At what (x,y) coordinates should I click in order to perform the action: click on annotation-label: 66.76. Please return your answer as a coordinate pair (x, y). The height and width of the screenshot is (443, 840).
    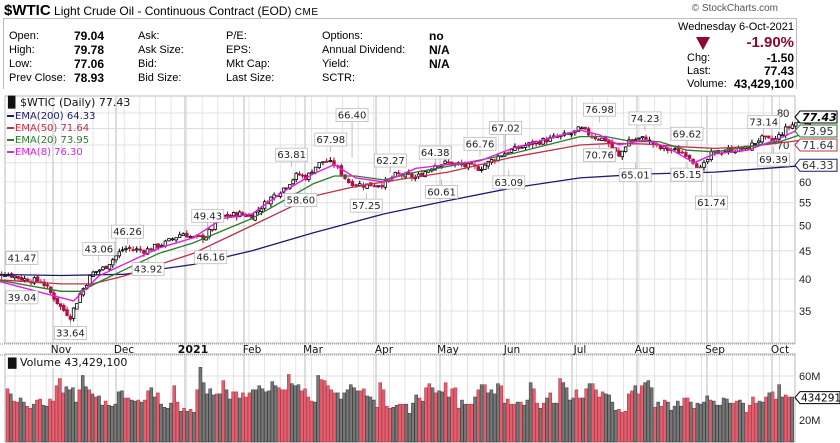
    Looking at the image, I should click on (480, 144).